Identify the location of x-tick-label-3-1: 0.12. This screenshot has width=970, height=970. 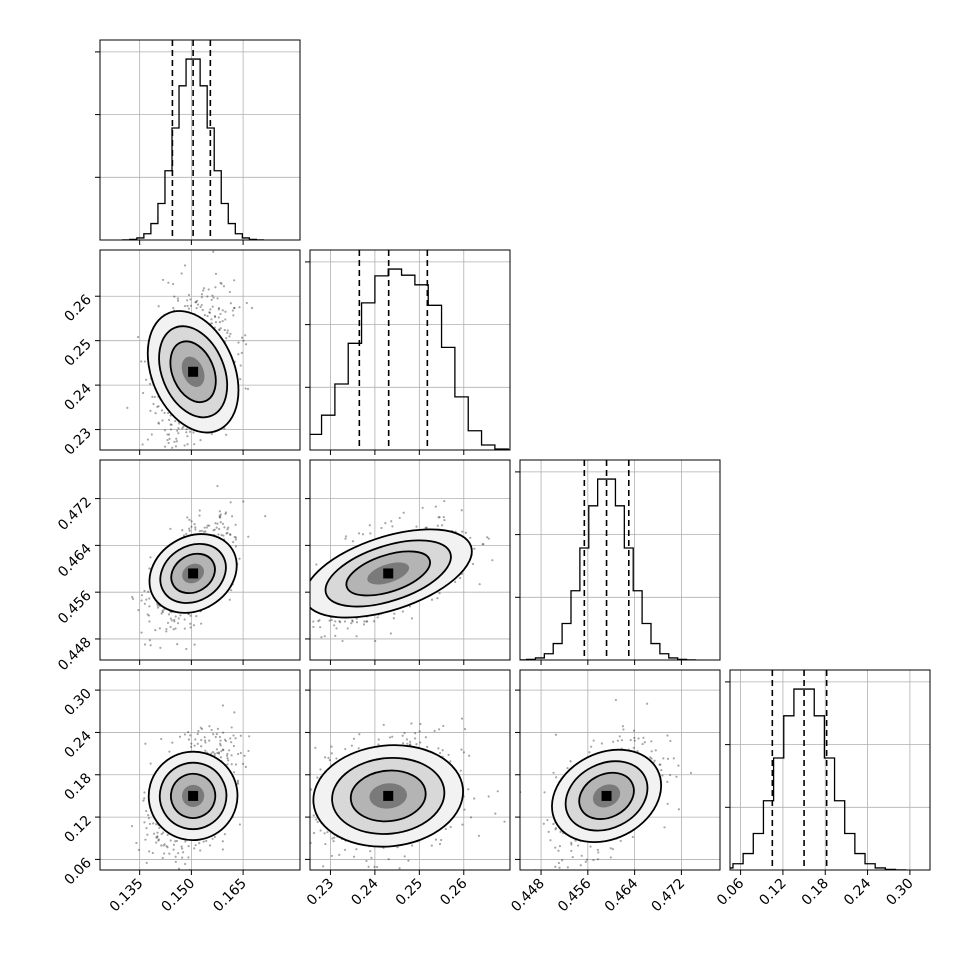
(772, 892).